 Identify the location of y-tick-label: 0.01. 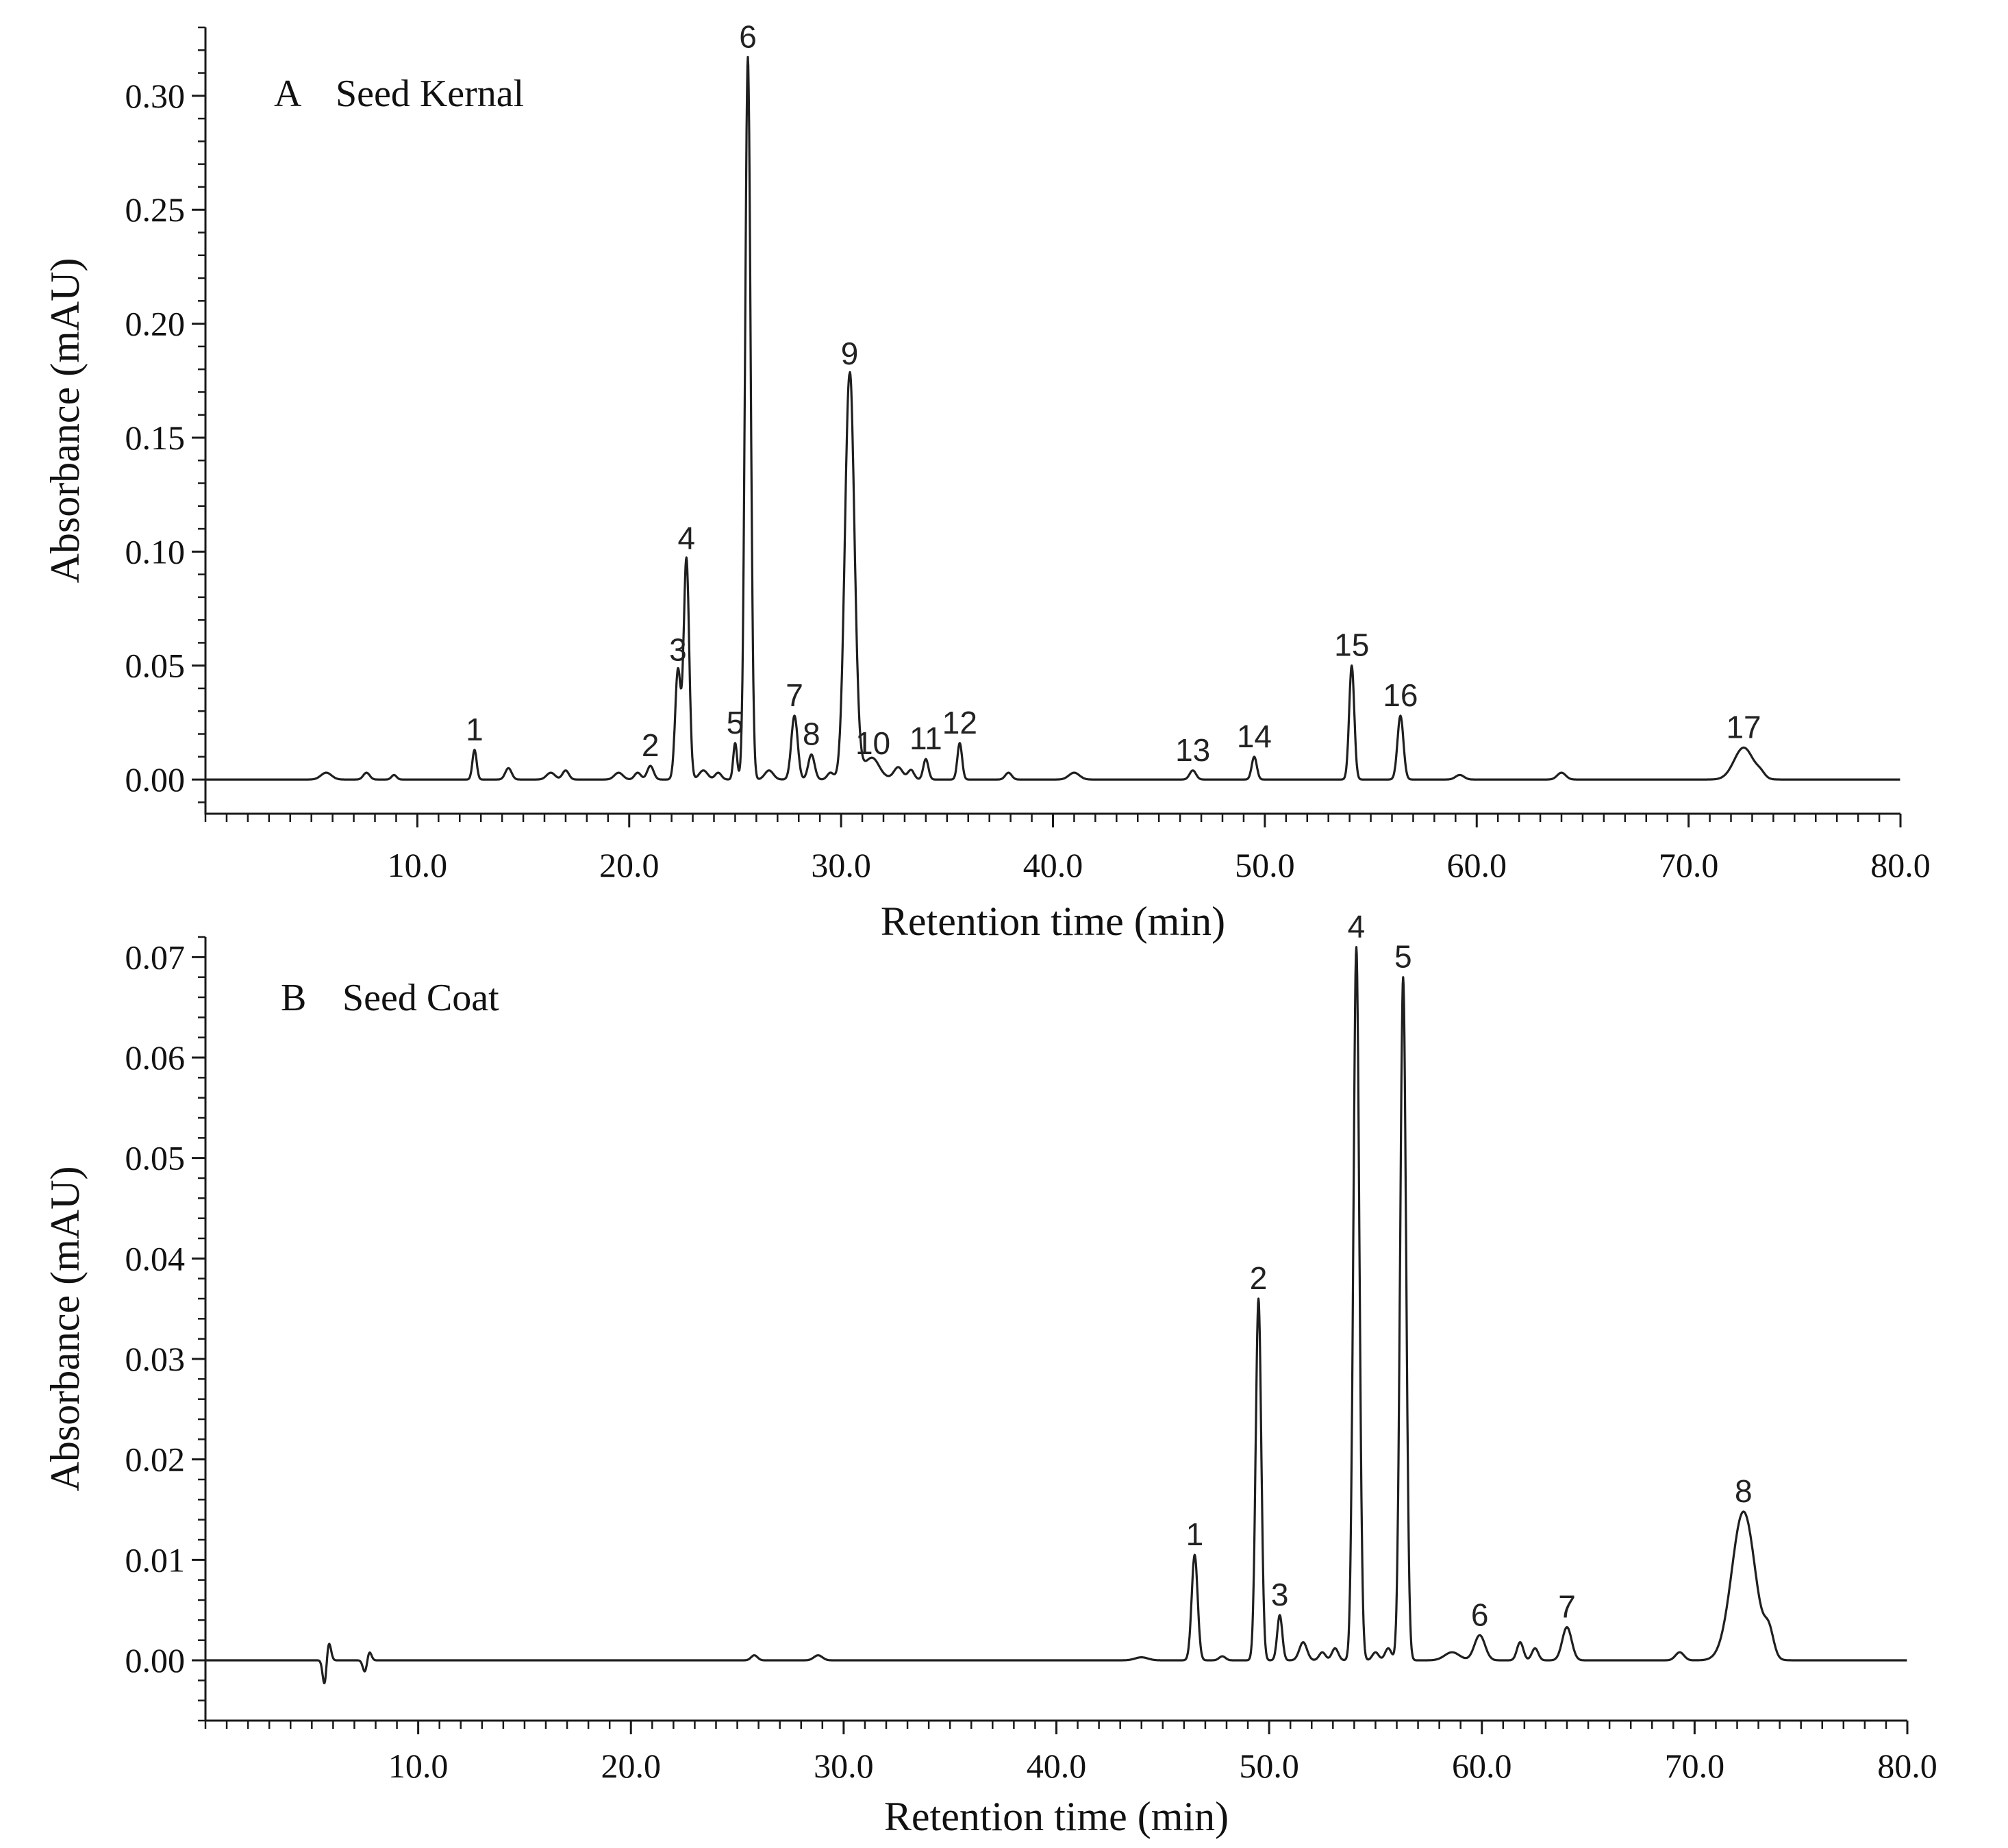
(155, 1559).